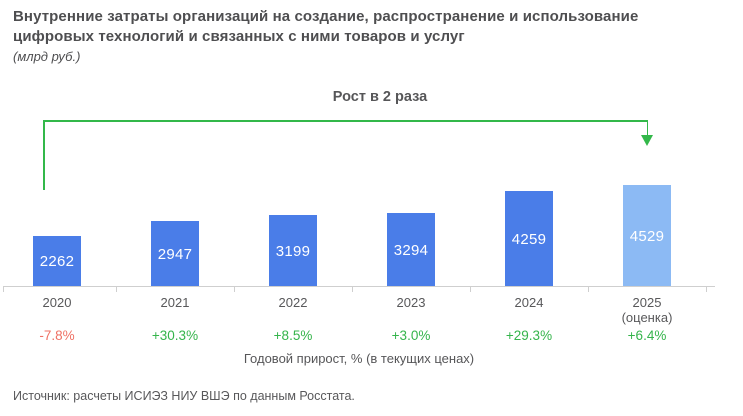 This screenshot has width=743, height=416. I want to click on bar-2020: 2262, so click(57, 261).